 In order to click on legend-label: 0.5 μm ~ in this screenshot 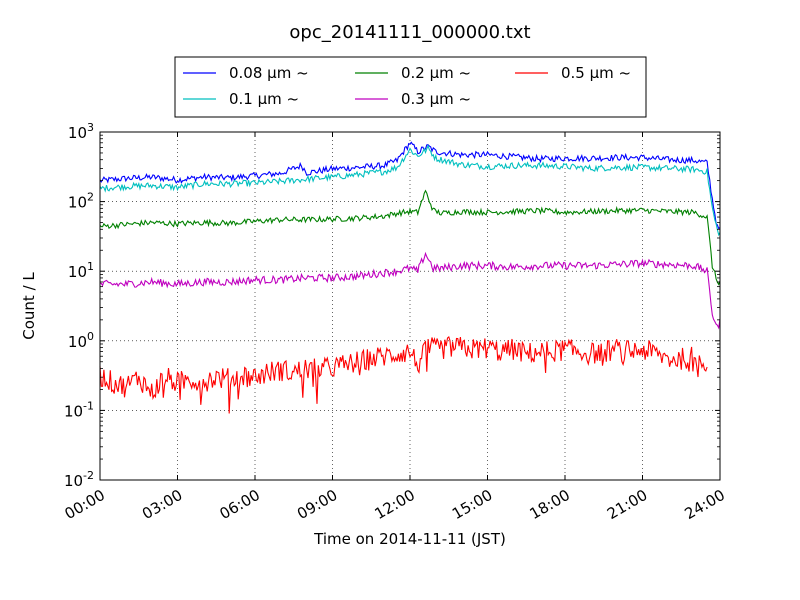, I will do `click(596, 73)`.